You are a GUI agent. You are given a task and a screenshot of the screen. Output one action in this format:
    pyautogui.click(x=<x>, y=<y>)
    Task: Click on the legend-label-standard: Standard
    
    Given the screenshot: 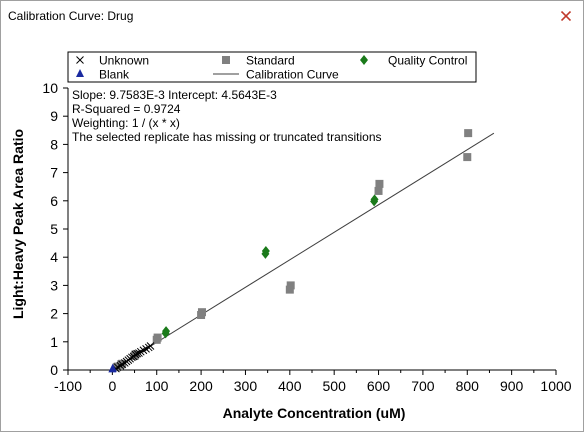 What is the action you would take?
    pyautogui.click(x=270, y=61)
    